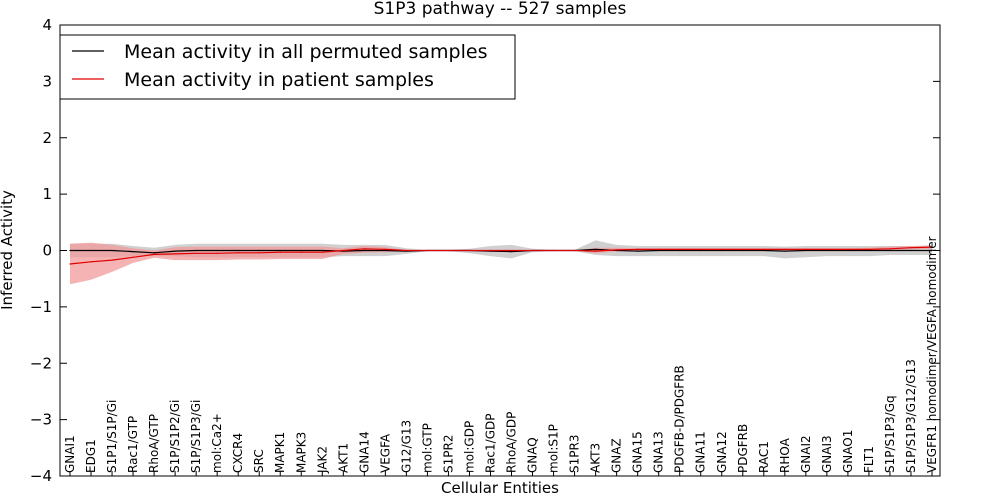 The height and width of the screenshot is (500, 1000). I want to click on x-category-label: mol:S1P, so click(554, 448).